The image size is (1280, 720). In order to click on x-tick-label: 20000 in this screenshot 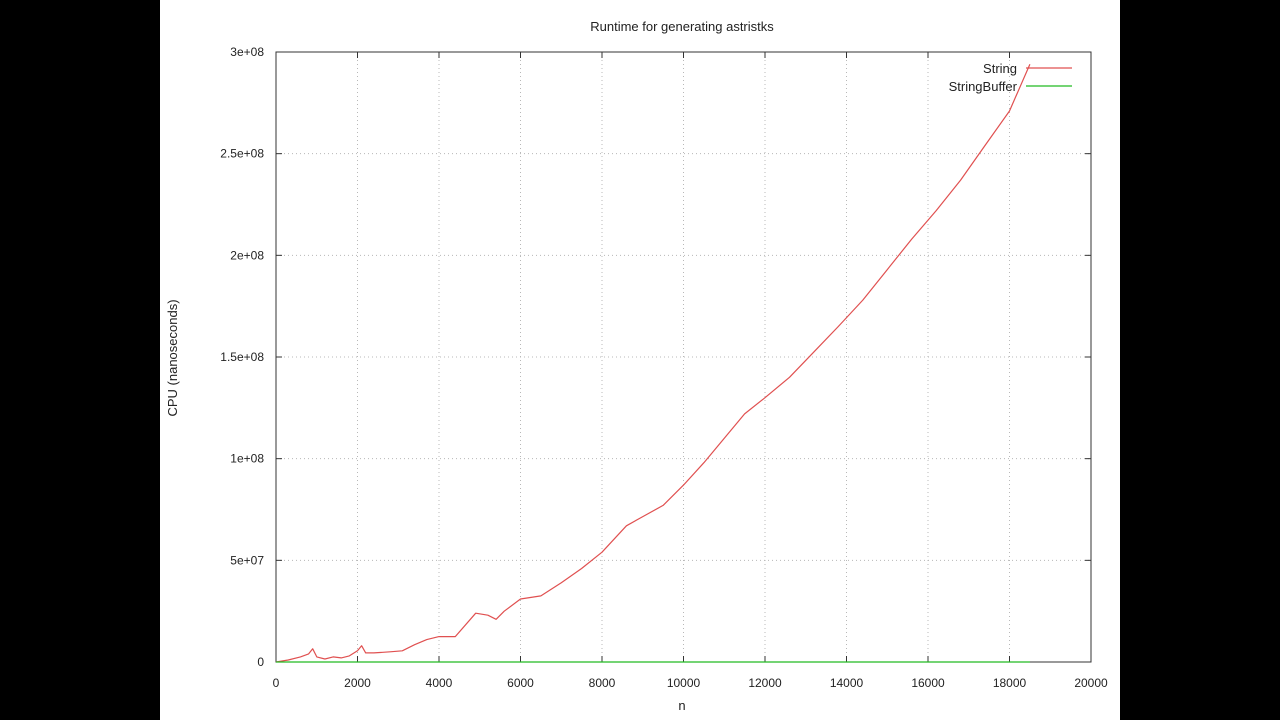, I will do `click(1091, 683)`.